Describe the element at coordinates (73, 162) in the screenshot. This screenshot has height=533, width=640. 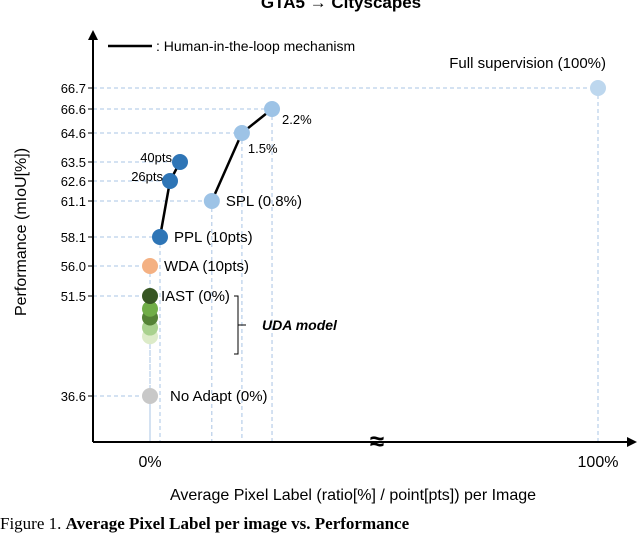
I see `y-tick-label: 63.5` at that location.